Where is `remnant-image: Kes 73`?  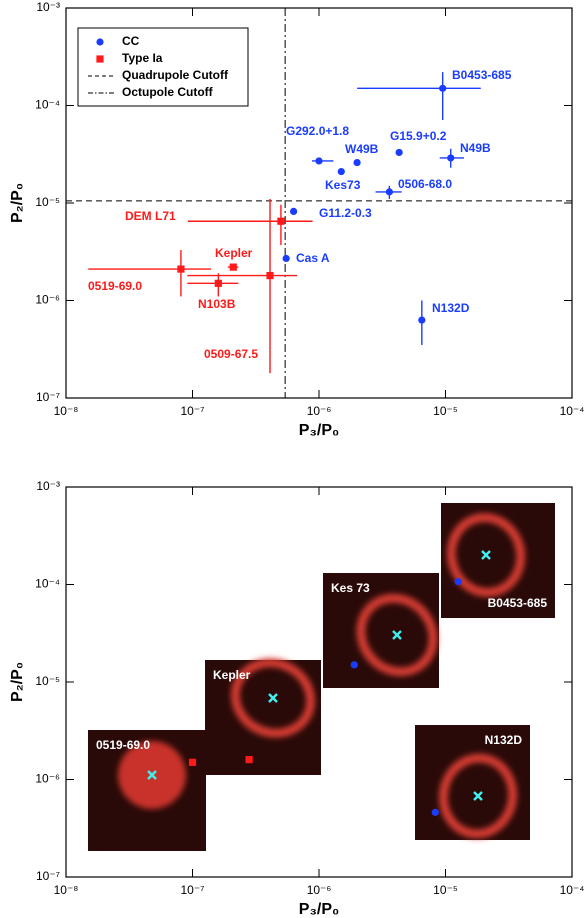 remnant-image: Kes 73 is located at coordinates (381, 630).